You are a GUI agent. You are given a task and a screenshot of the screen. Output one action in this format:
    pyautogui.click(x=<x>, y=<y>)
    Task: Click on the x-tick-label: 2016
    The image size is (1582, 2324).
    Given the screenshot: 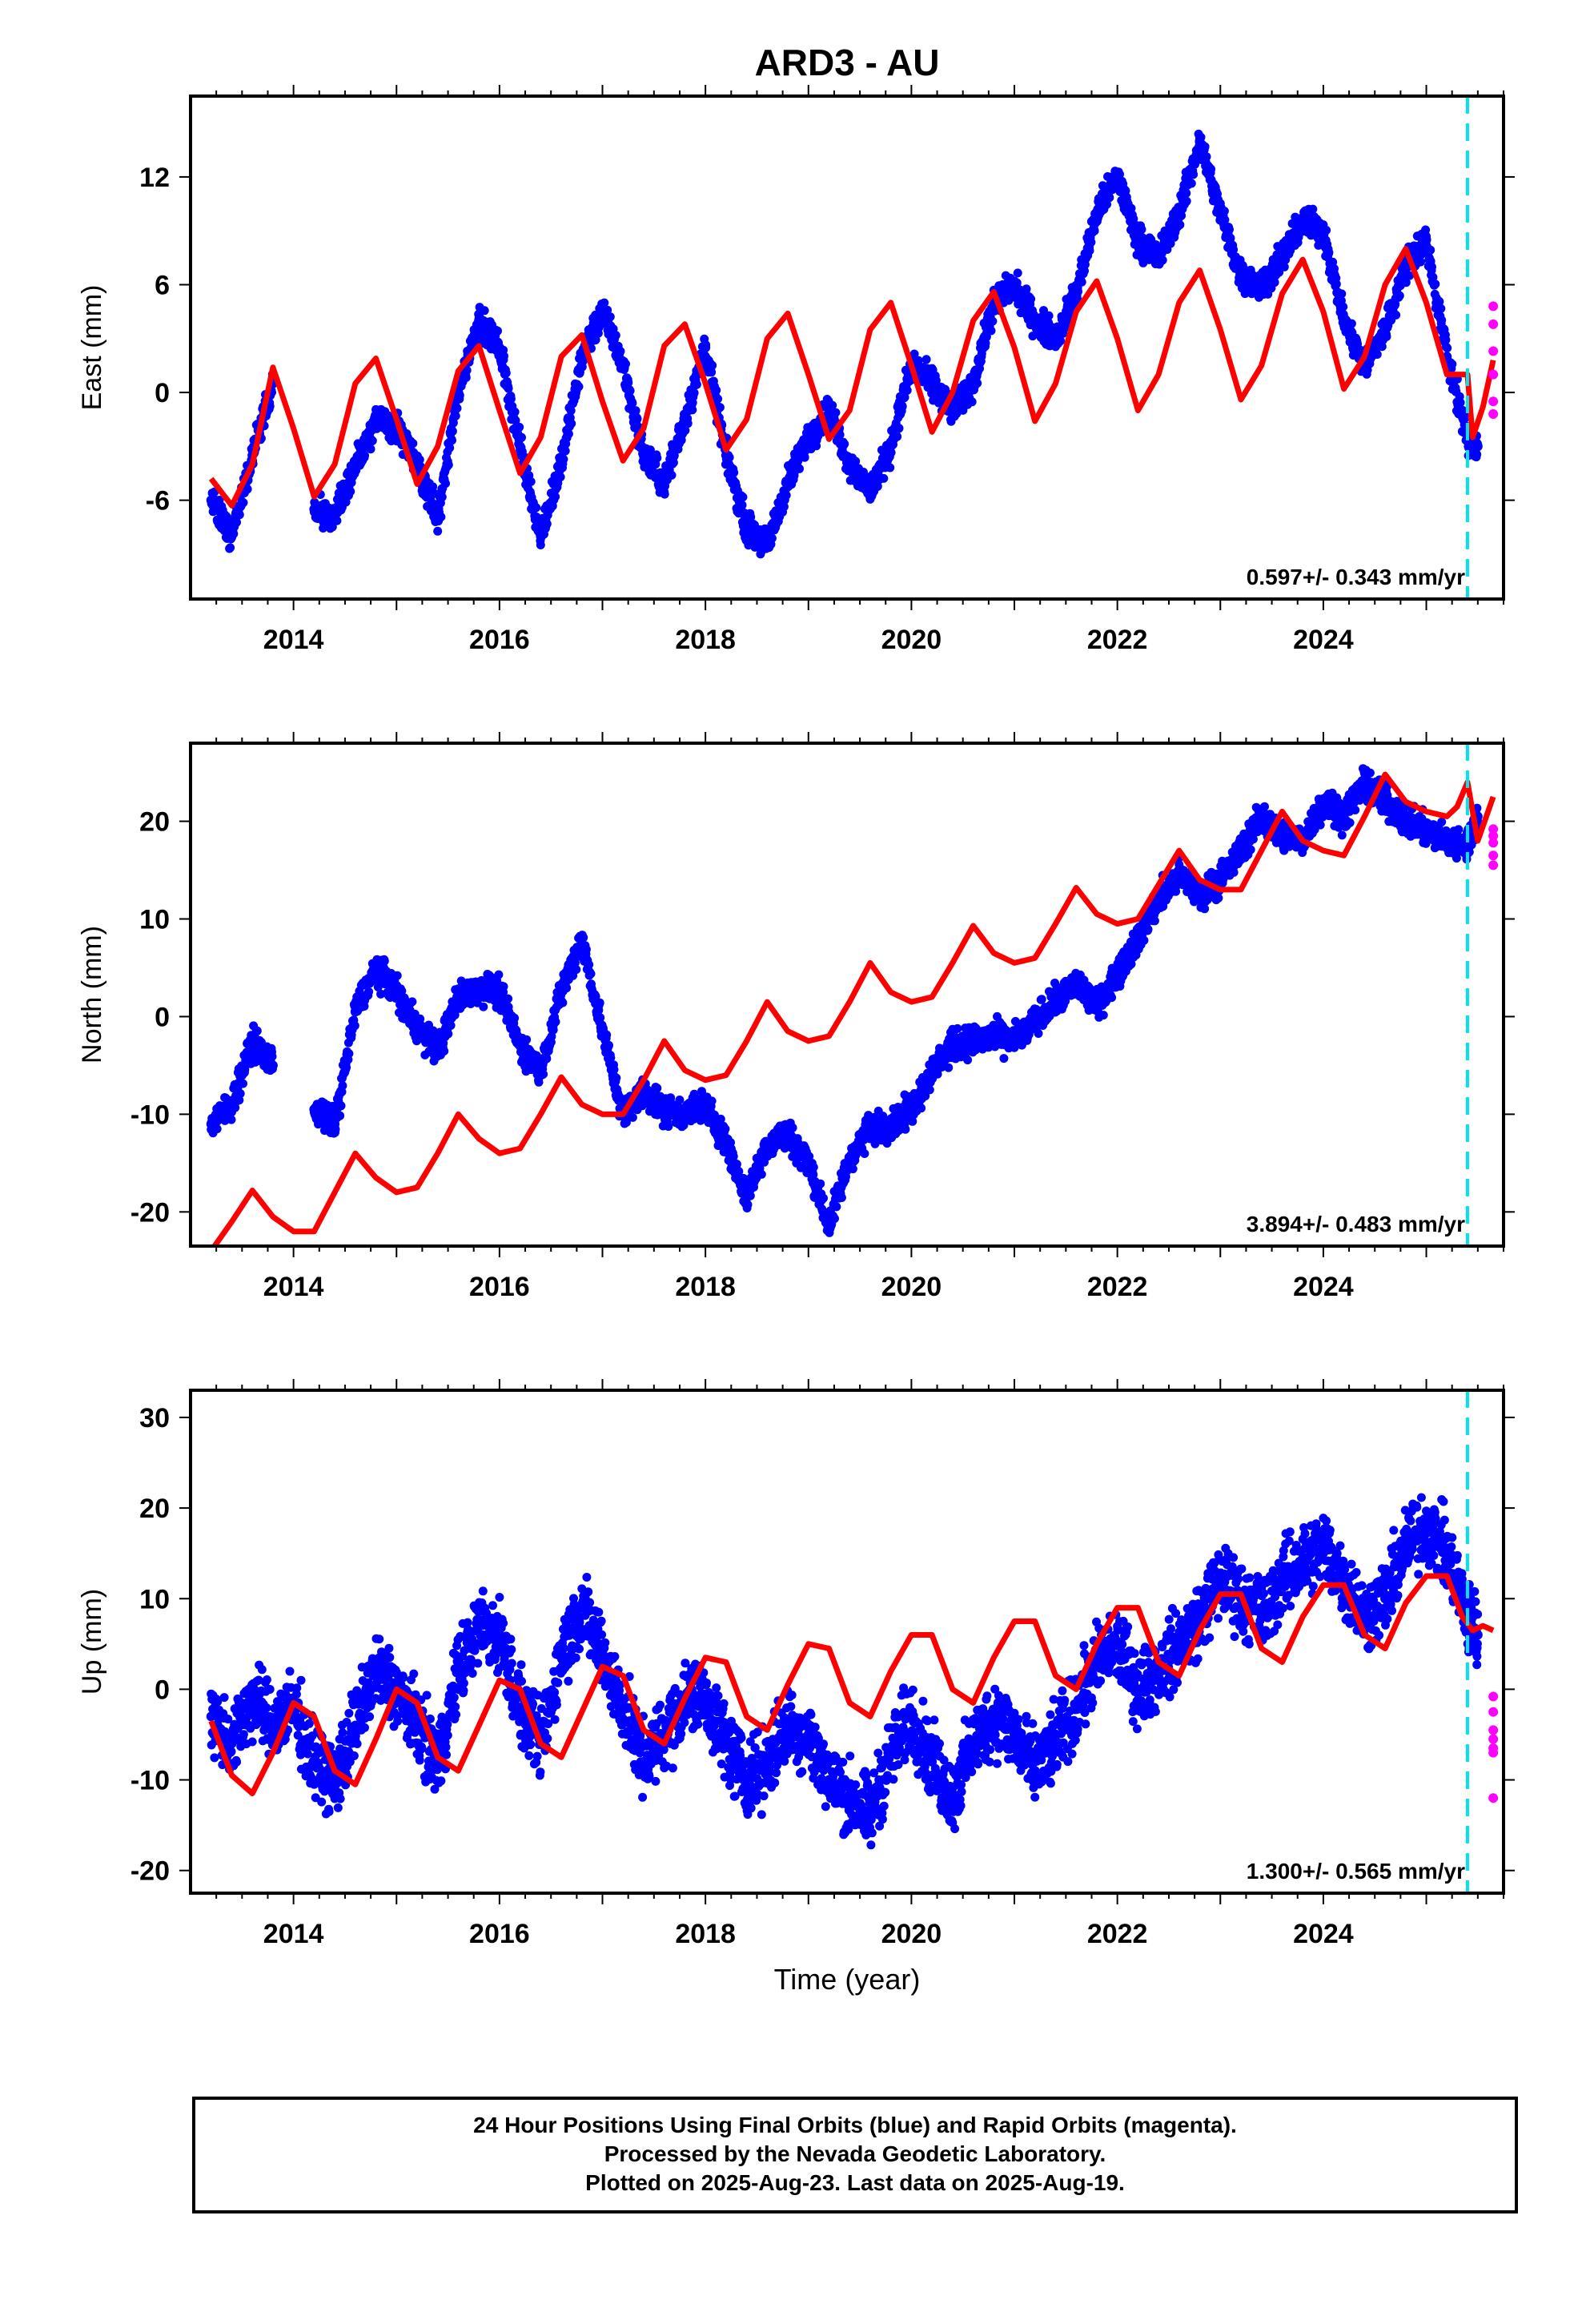 What is the action you would take?
    pyautogui.click(x=499, y=640)
    